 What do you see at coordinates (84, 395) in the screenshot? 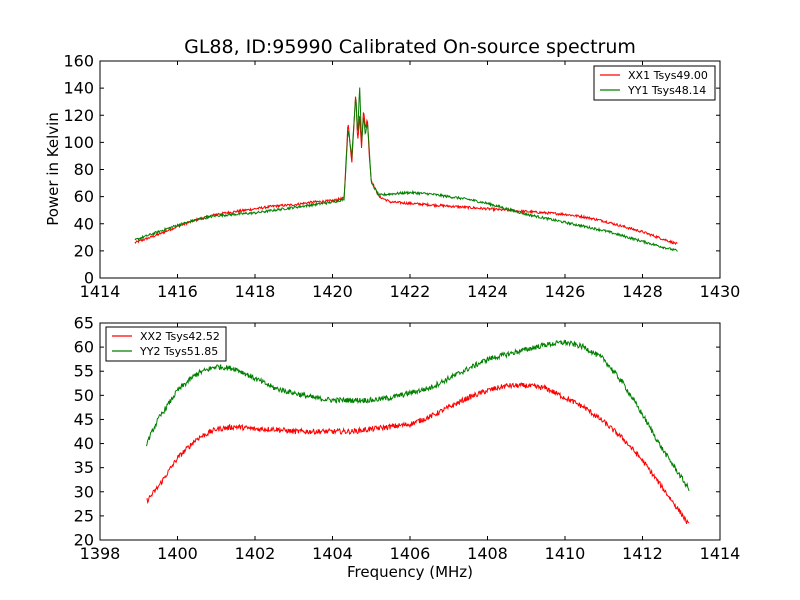
I see `y-tick-label: 50` at bounding box center [84, 395].